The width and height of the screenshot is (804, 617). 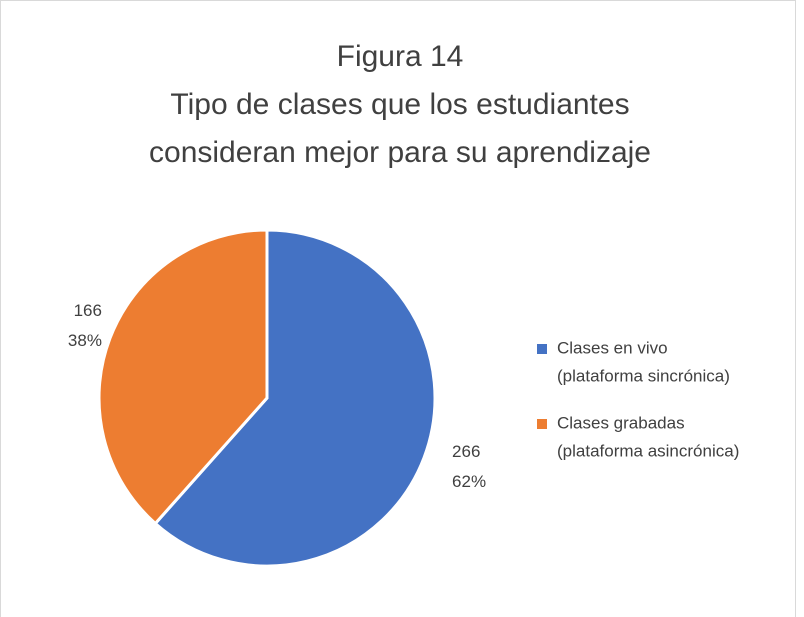 What do you see at coordinates (469, 481) in the screenshot?
I see `data-label-percent: 62%` at bounding box center [469, 481].